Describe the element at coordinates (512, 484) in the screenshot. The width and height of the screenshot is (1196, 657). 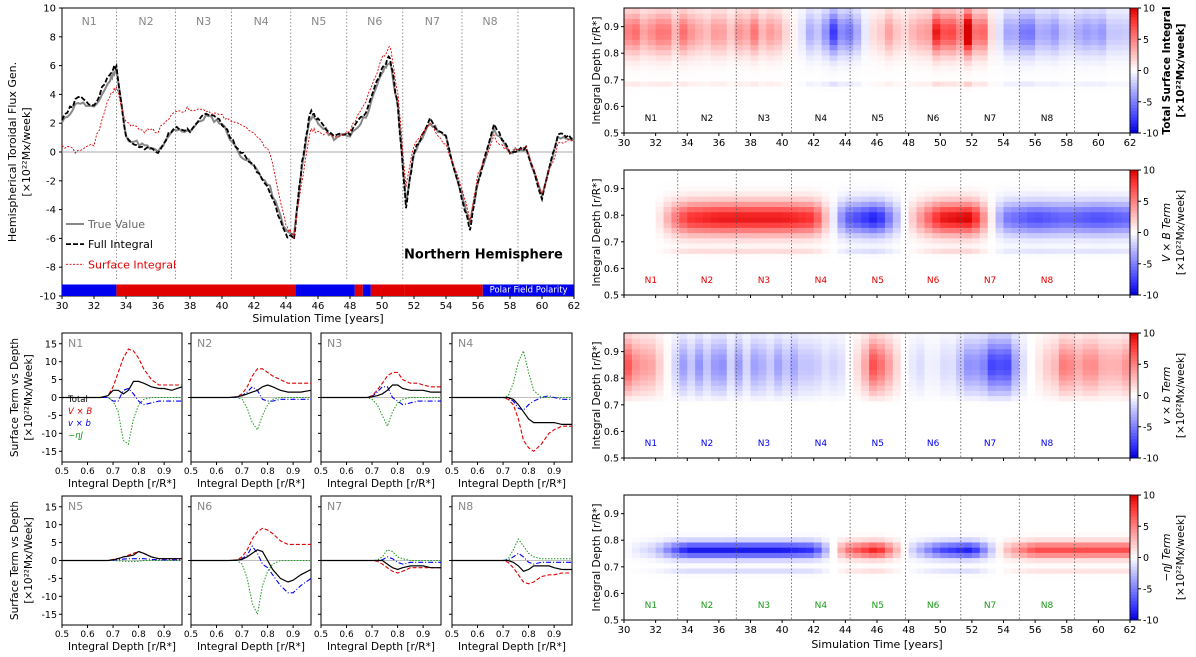
I see `x-axis-label: Integral Depth [r/R*]` at that location.